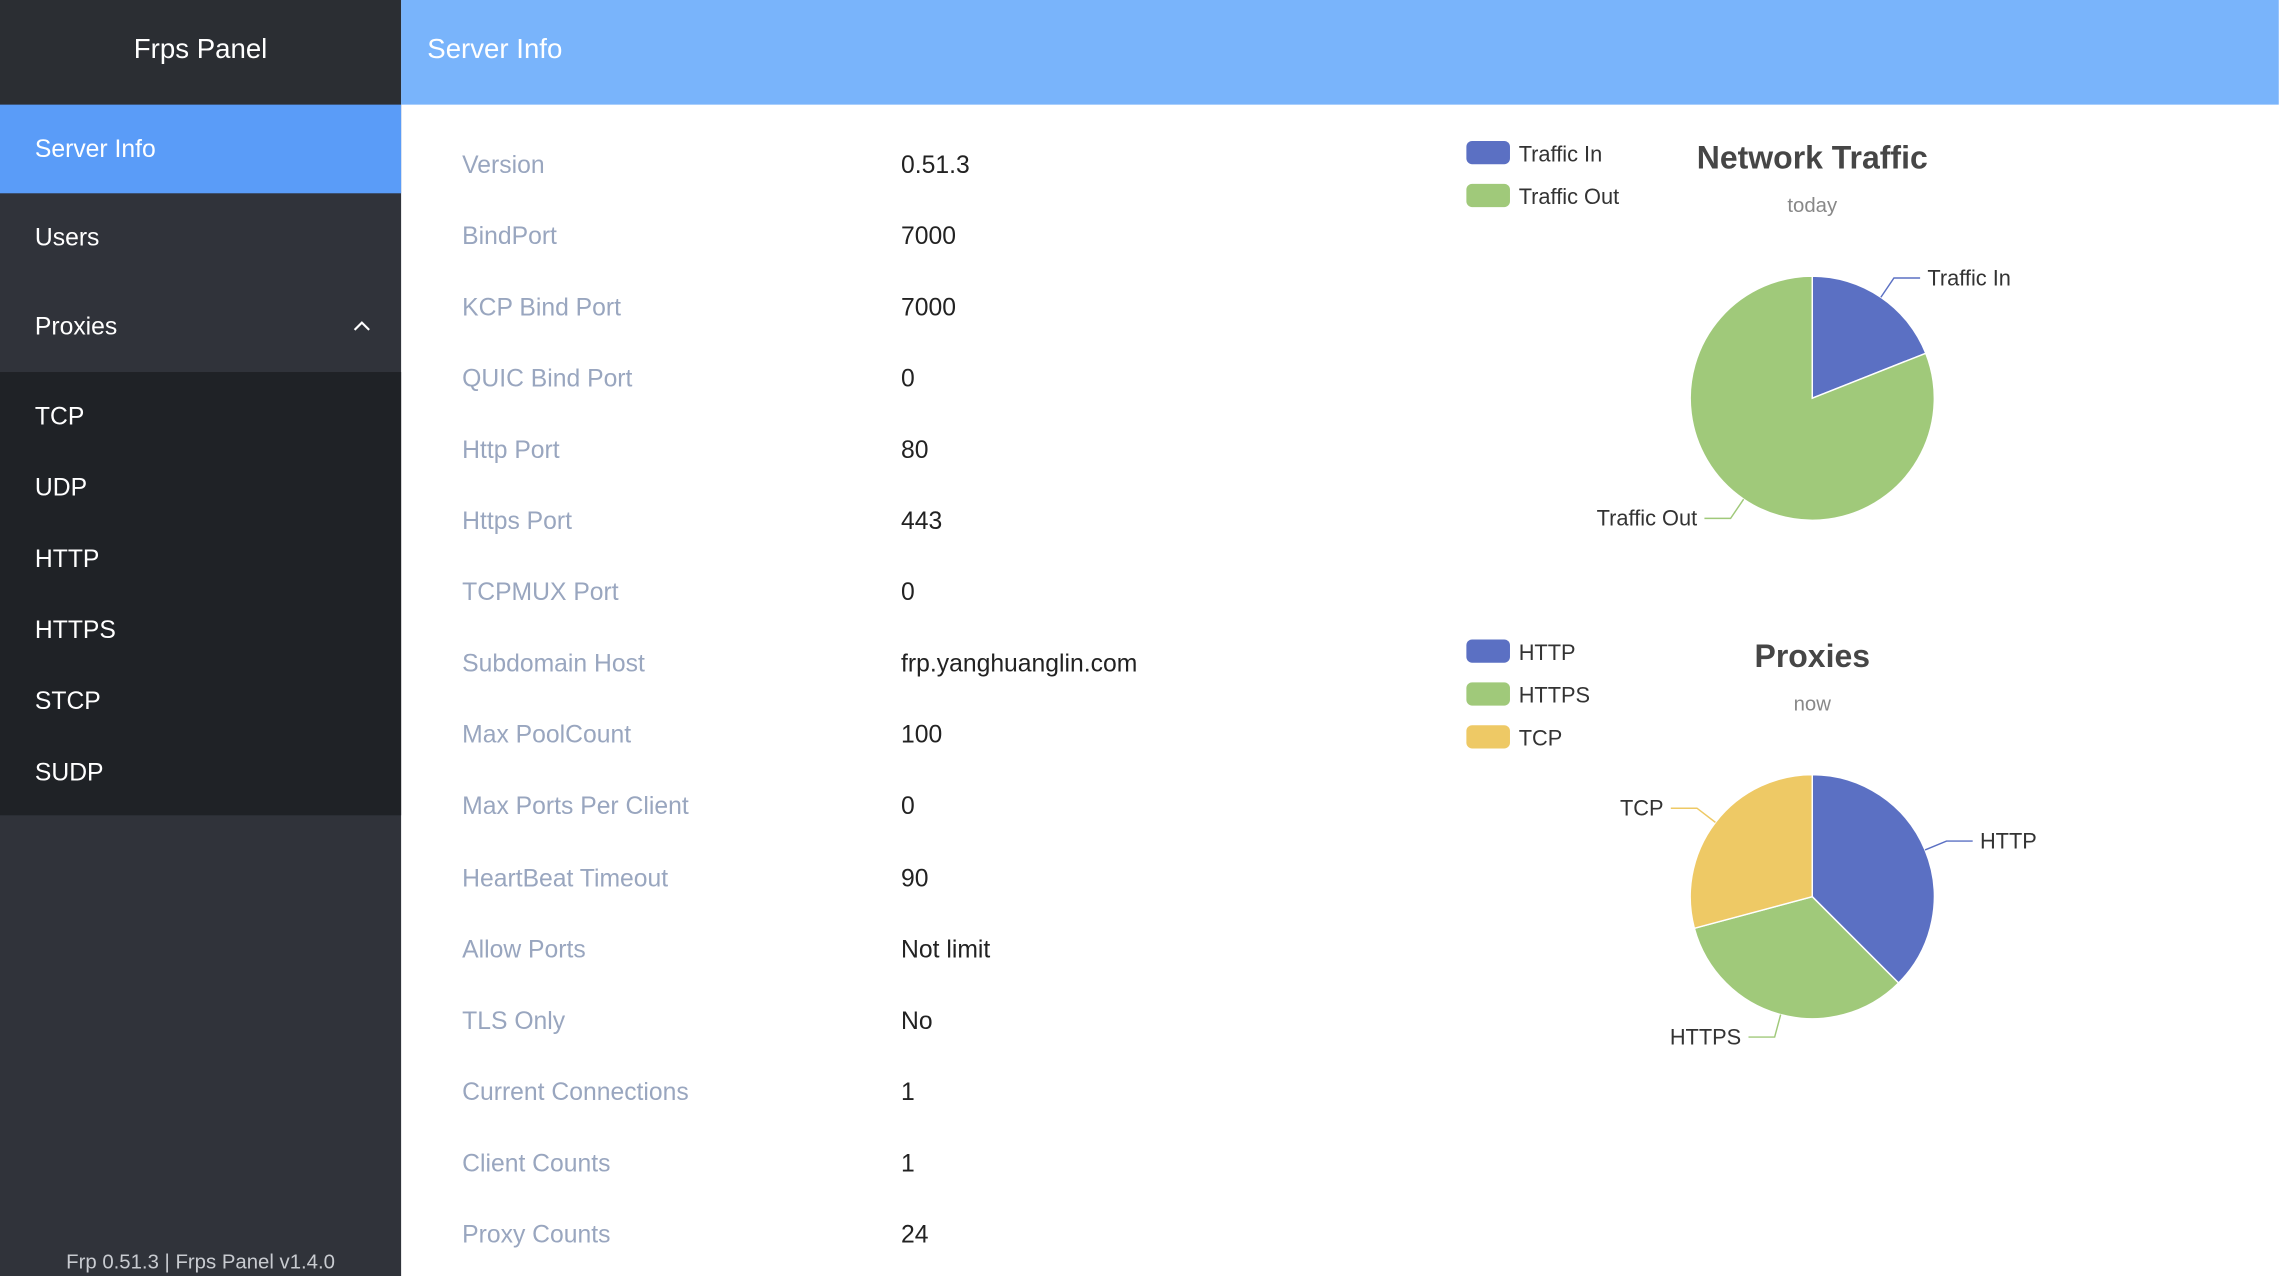  Describe the element at coordinates (201, 149) in the screenshot. I see `menu-item: Server Info` at that location.